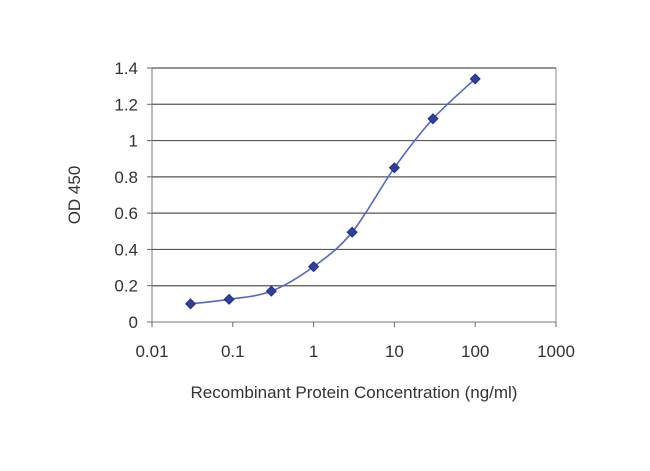  I want to click on y-tick-labels: 0 0.2 0.4 0.6 0.8 1 1.2 1.4, so click(126, 195).